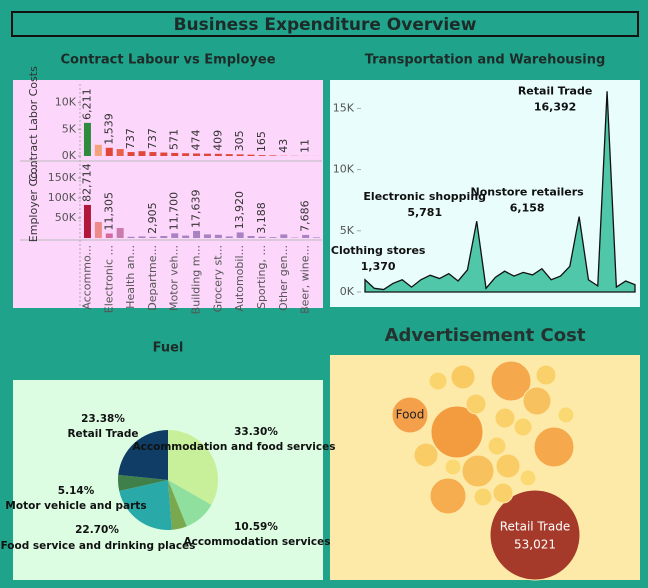 This screenshot has height=588, width=648. What do you see at coordinates (196, 208) in the screenshot?
I see `value-label: 17,639` at bounding box center [196, 208].